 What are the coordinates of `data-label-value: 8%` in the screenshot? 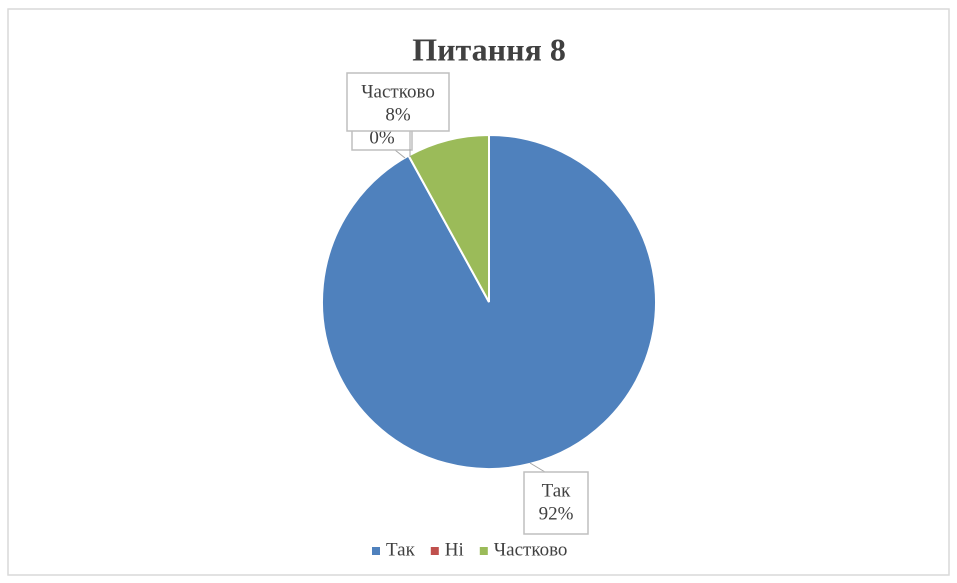 It's located at (398, 114).